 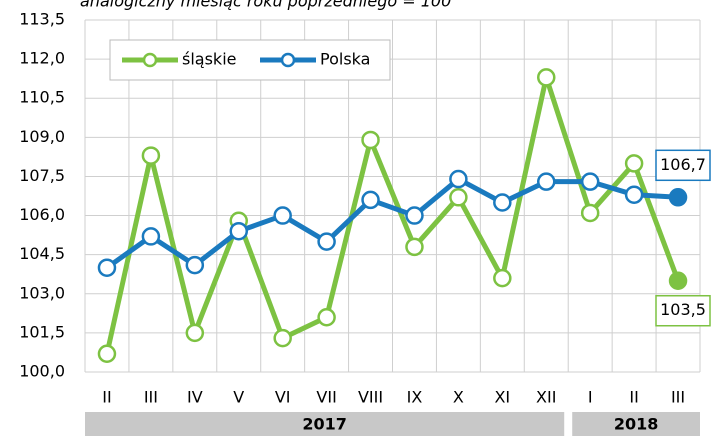 What do you see at coordinates (238, 397) in the screenshot?
I see `x-tick-label: V` at bounding box center [238, 397].